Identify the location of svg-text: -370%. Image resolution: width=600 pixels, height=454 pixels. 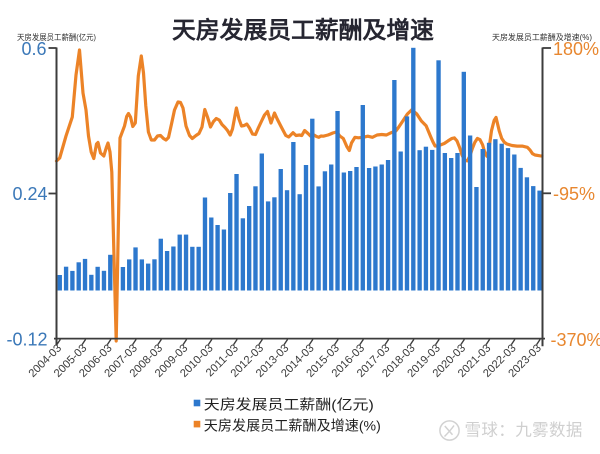
(575, 340).